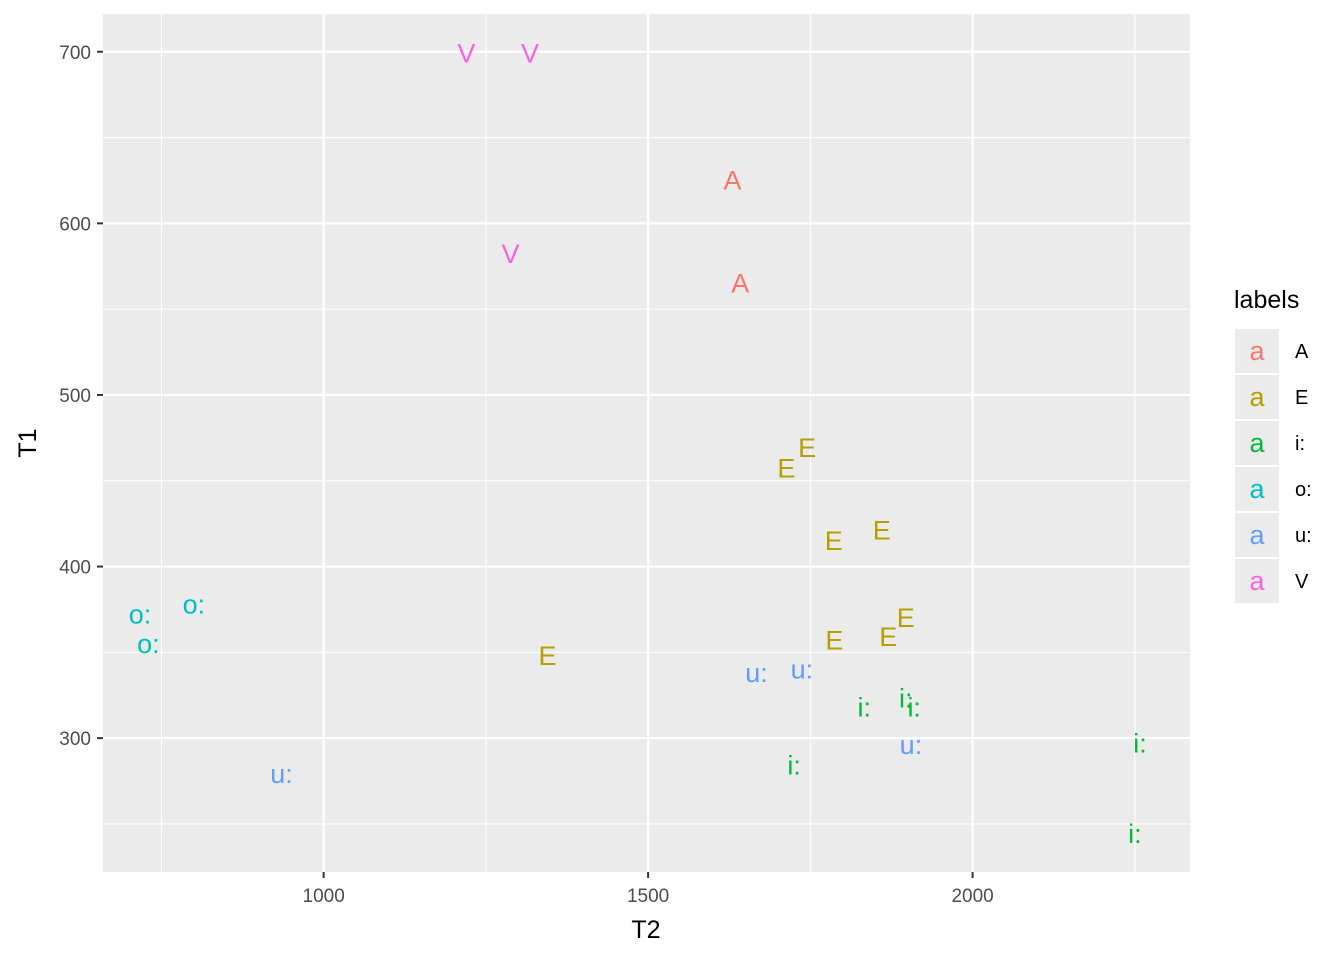 The image size is (1344, 960). What do you see at coordinates (324, 896) in the screenshot?
I see `x-tick-label: 1000` at bounding box center [324, 896].